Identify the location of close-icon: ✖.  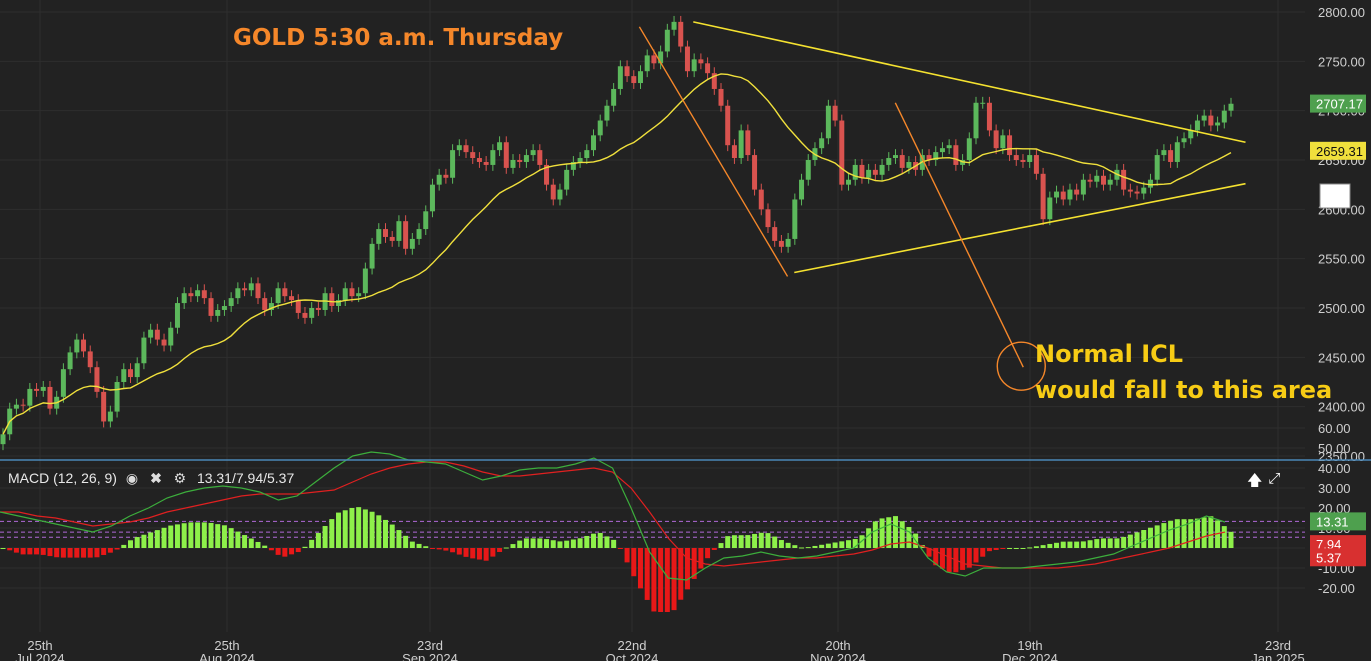
(156, 478).